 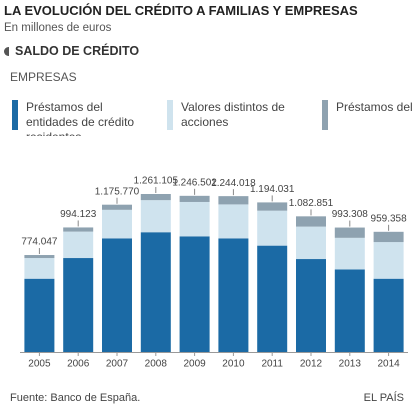 I want to click on total-label: 1.175.770, so click(x=117, y=191).